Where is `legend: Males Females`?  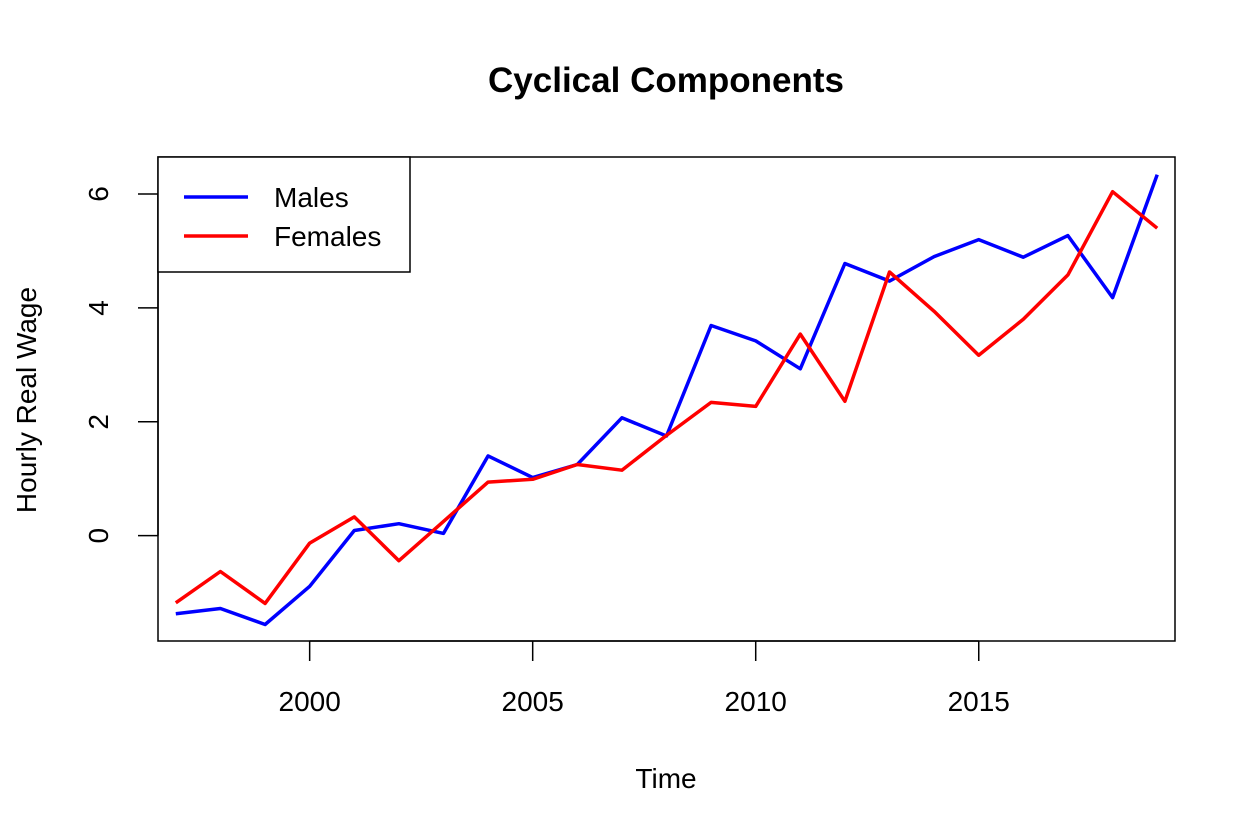
legend: Males Females is located at coordinates (284, 214).